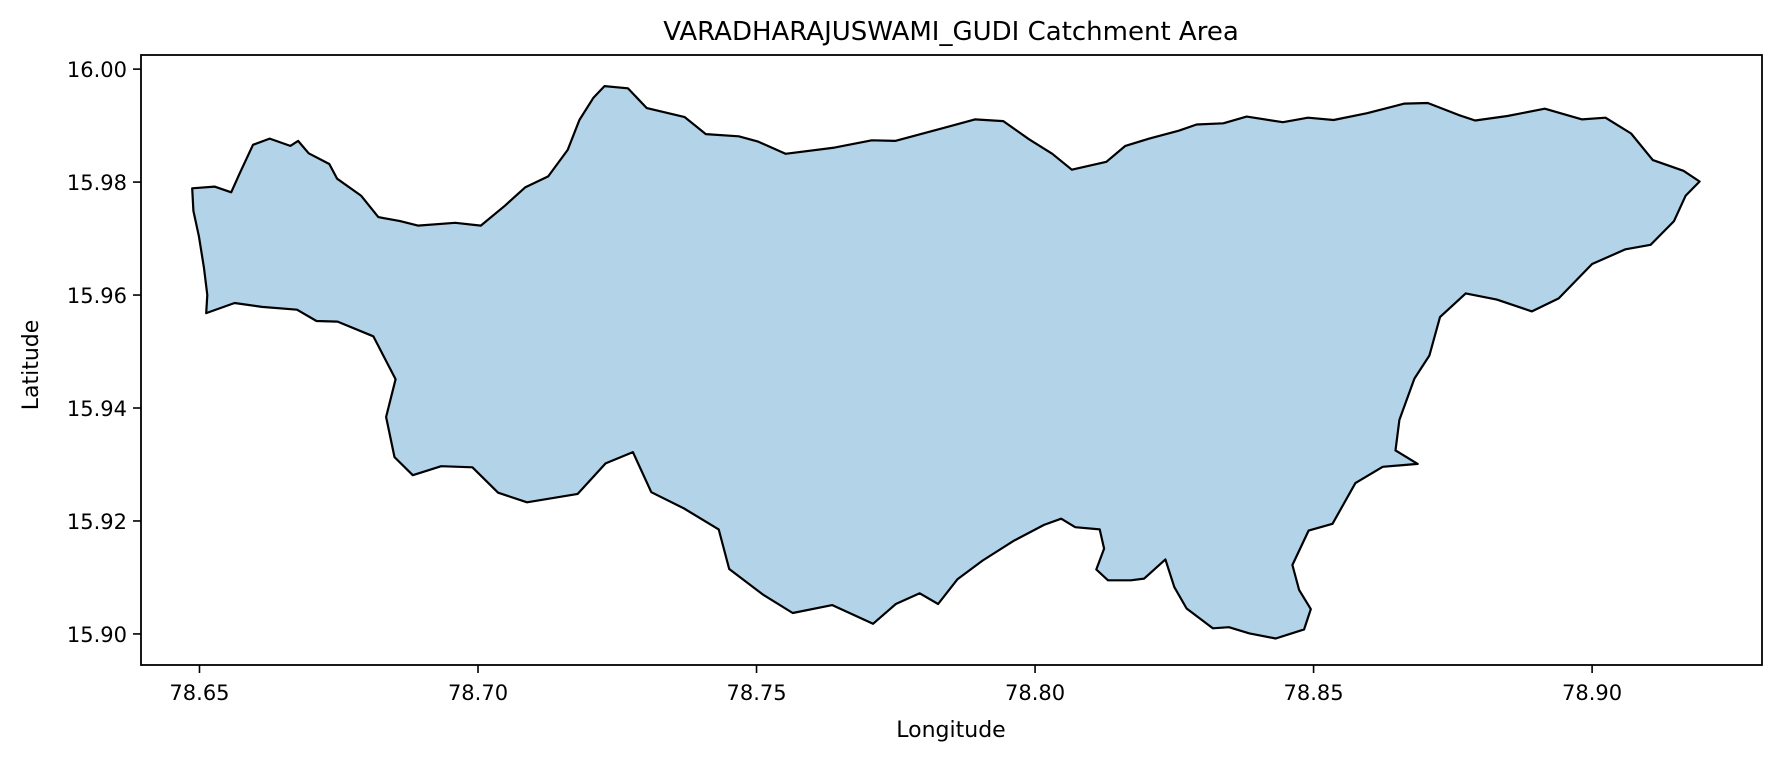 The width and height of the screenshot is (1780, 764). Describe the element at coordinates (1592, 693) in the screenshot. I see `x-tick-label: 78.90` at that location.